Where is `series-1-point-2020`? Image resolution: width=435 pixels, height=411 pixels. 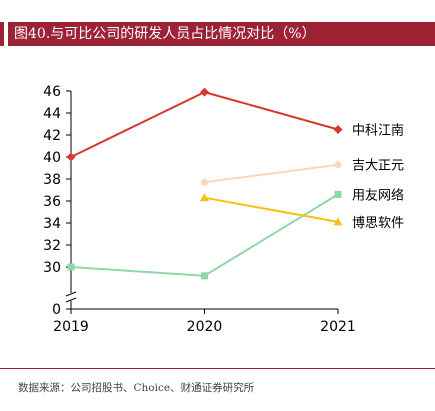
series-1-point-2020 is located at coordinates (204, 92).